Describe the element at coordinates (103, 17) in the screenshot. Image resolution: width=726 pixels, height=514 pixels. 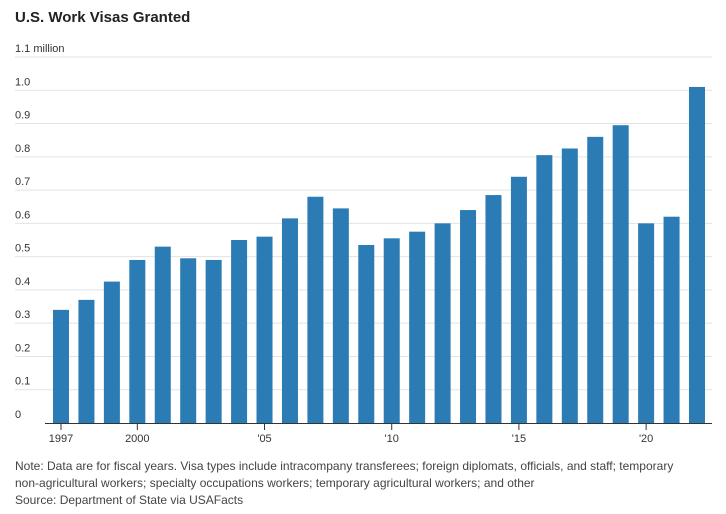
I see `chart-title: U.S. Work Visas Granted` at that location.